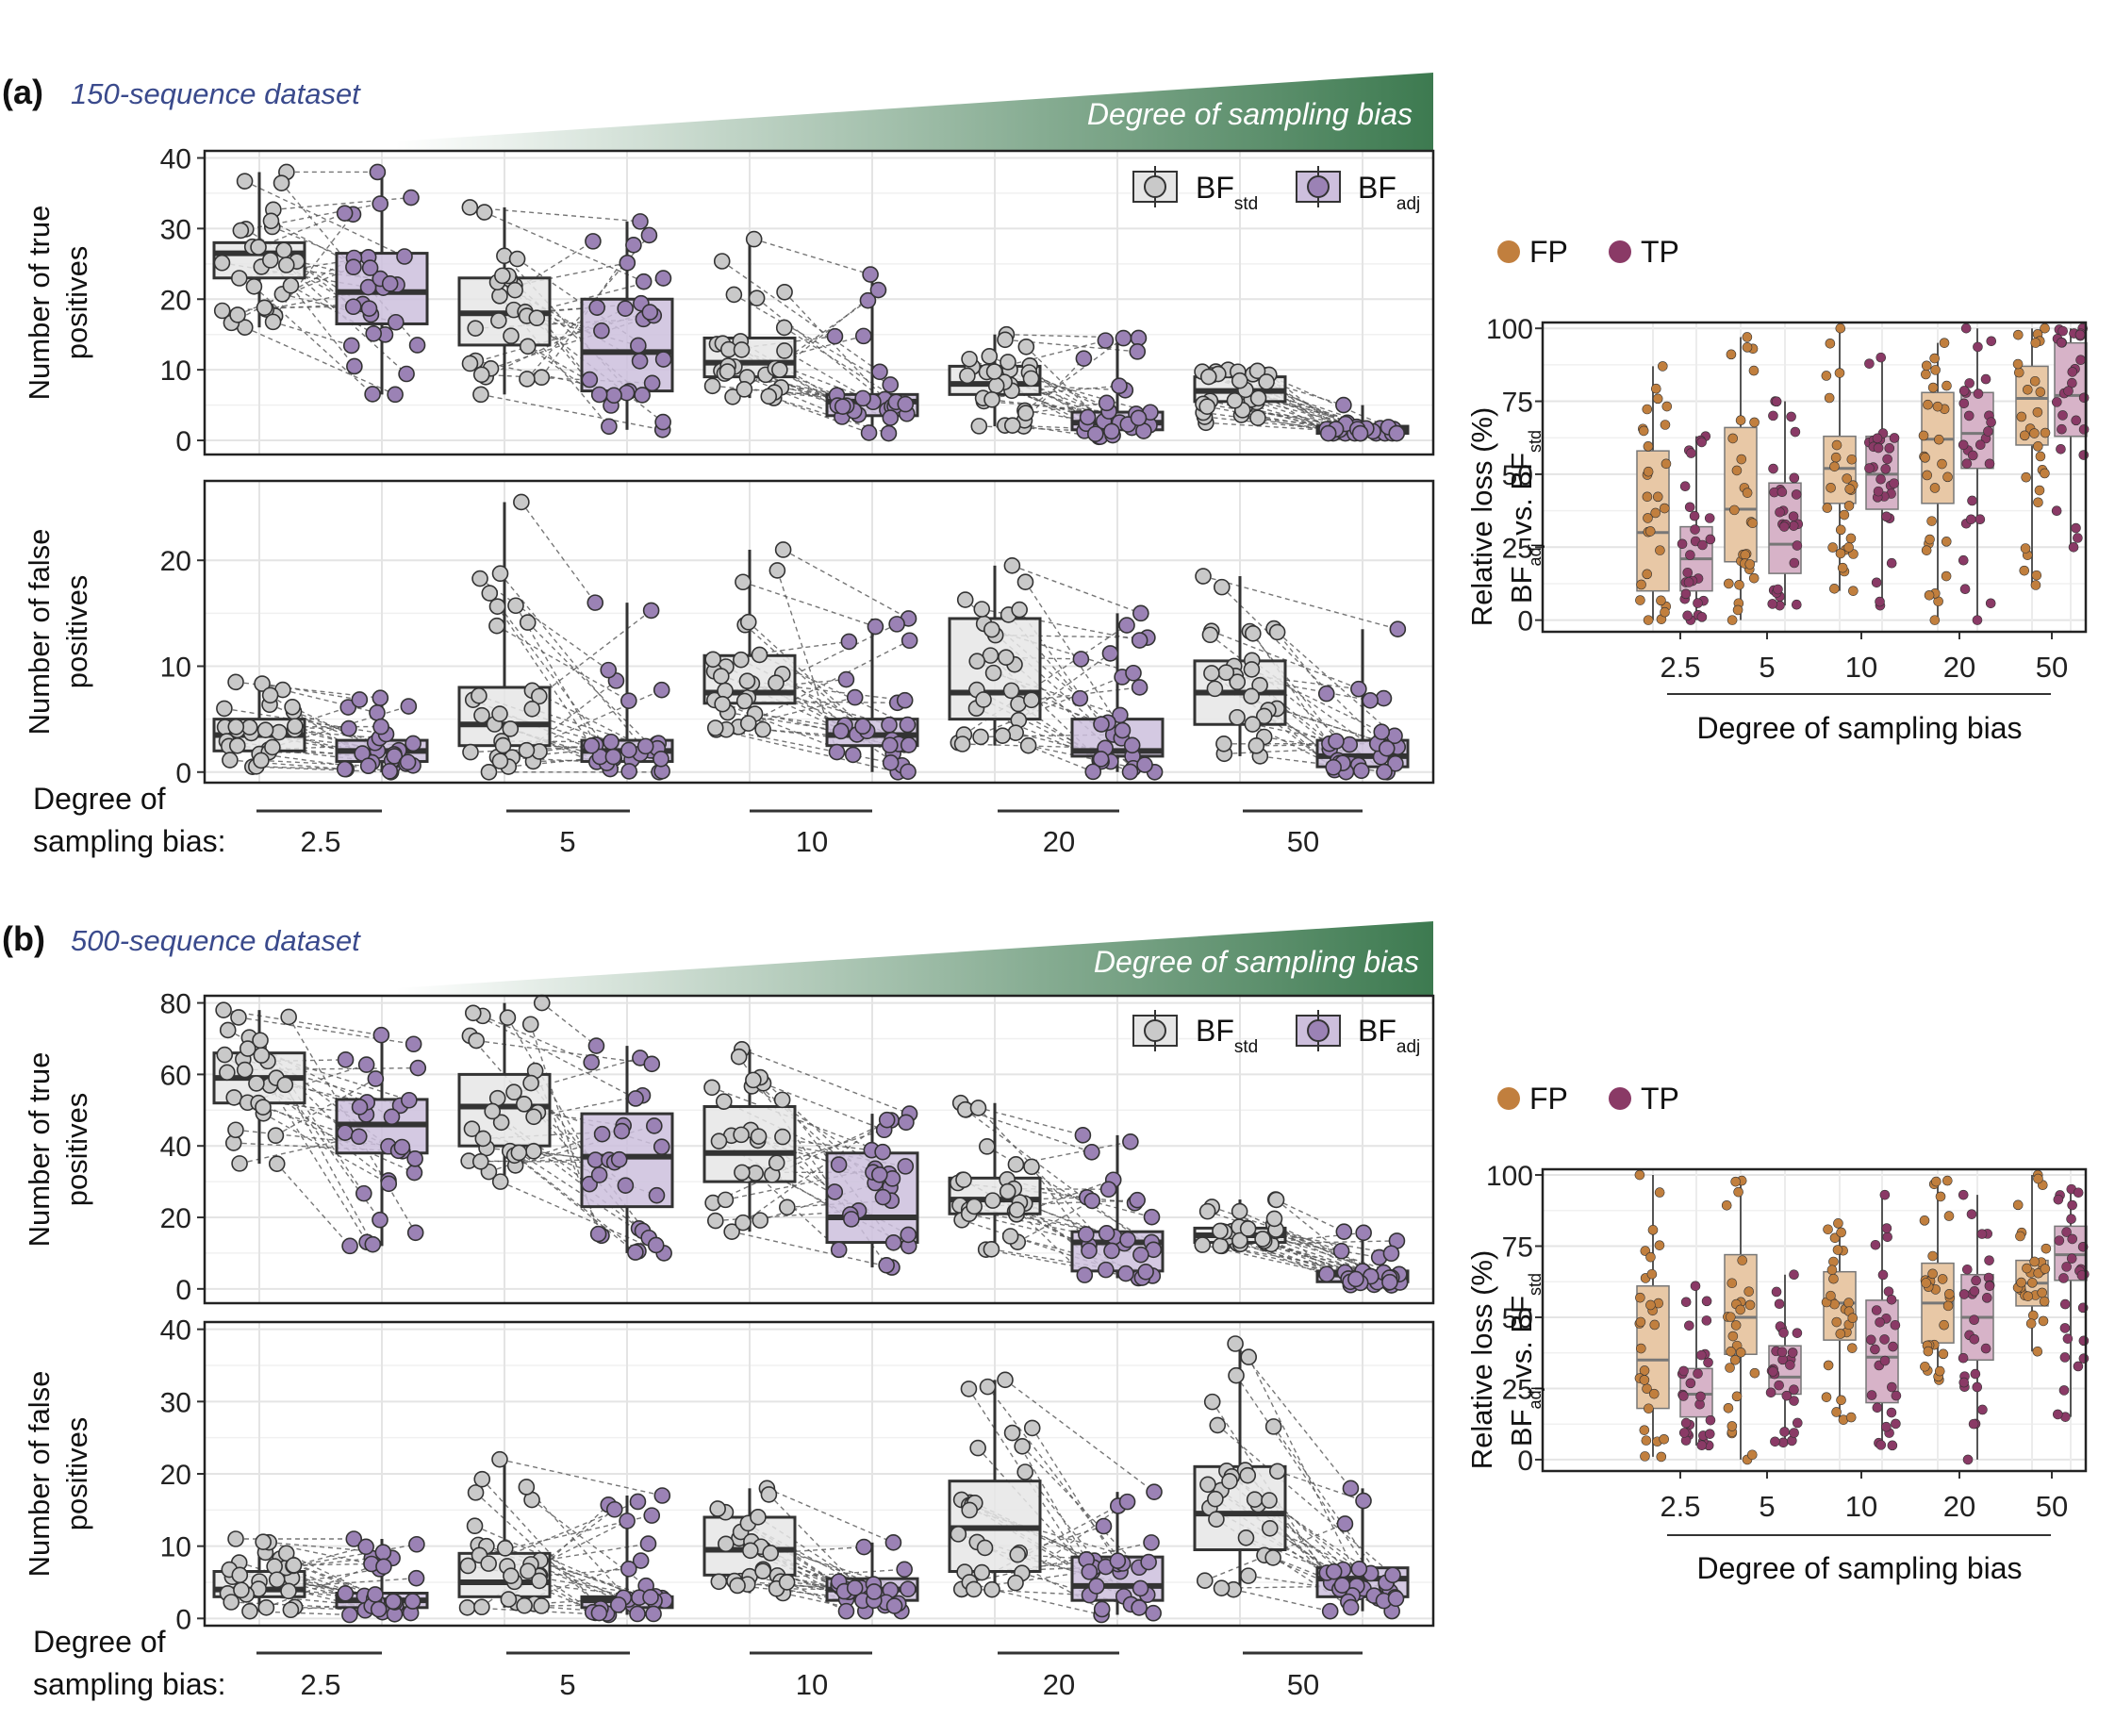 The width and height of the screenshot is (2115, 1736). I want to click on bias-group-label: 5, so click(567, 1684).